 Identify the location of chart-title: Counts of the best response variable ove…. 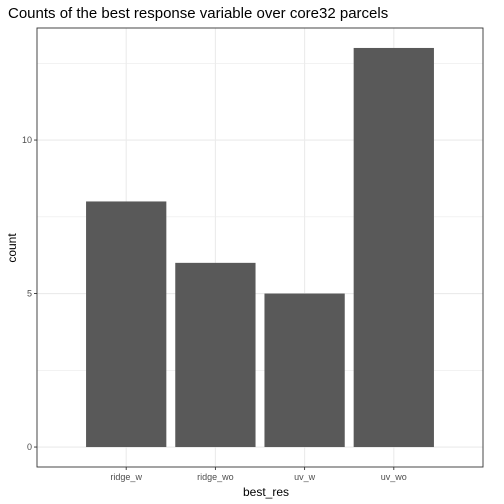
(198, 13).